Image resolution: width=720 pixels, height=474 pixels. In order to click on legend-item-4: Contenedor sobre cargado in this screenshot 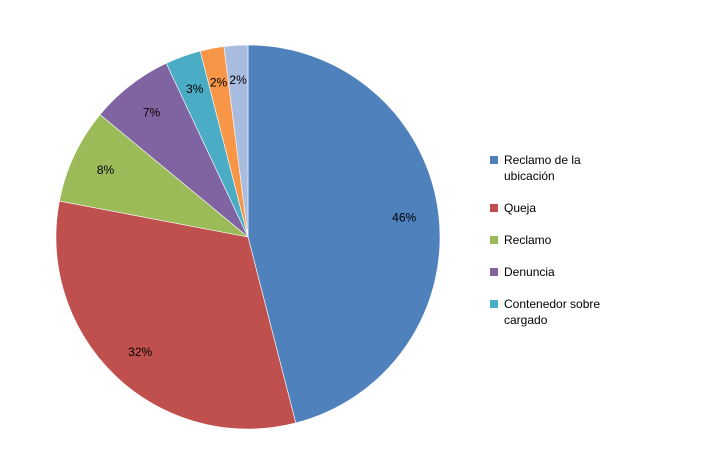, I will do `click(590, 312)`.